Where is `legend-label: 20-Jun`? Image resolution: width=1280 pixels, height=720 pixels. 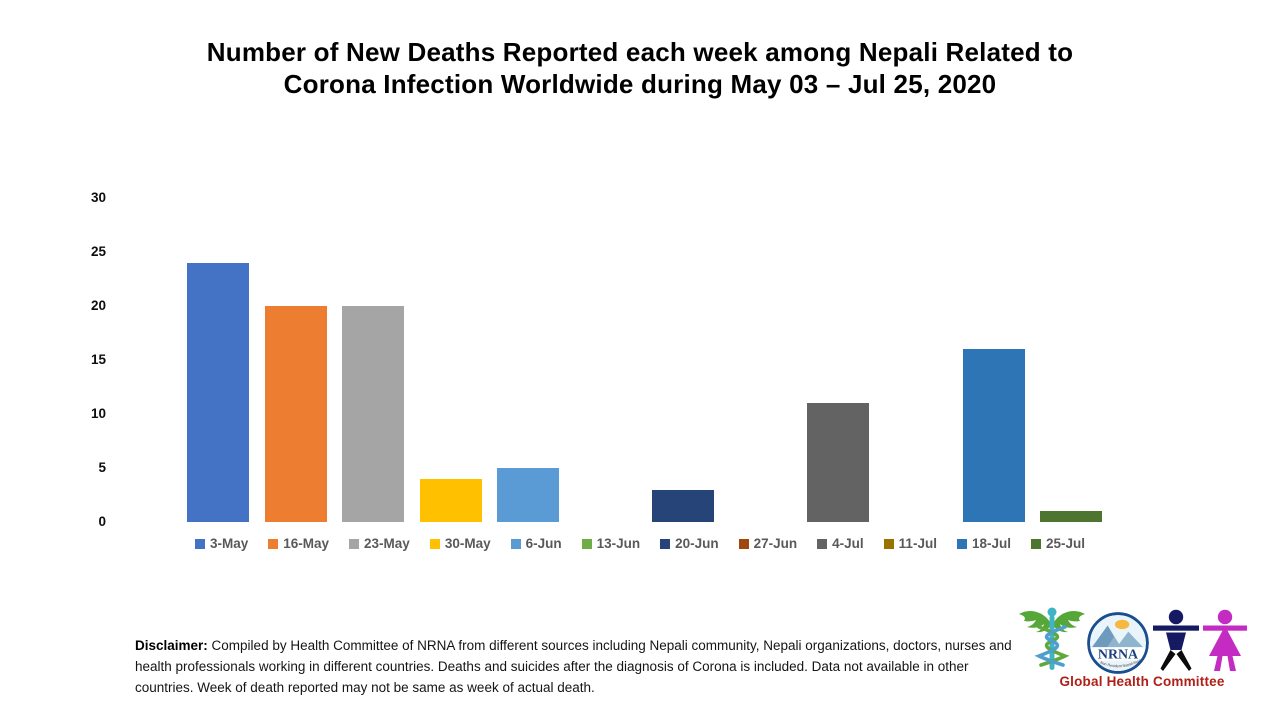 legend-label: 20-Jun is located at coordinates (697, 543).